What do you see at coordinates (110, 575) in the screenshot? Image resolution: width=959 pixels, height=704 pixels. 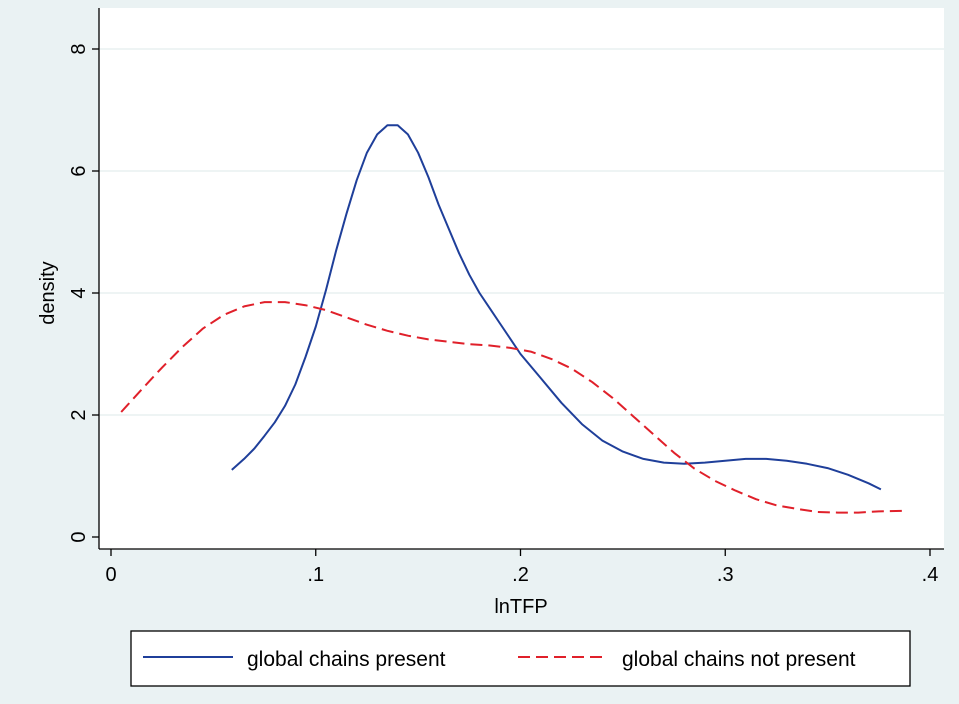 I see `x-tick-label: 0` at bounding box center [110, 575].